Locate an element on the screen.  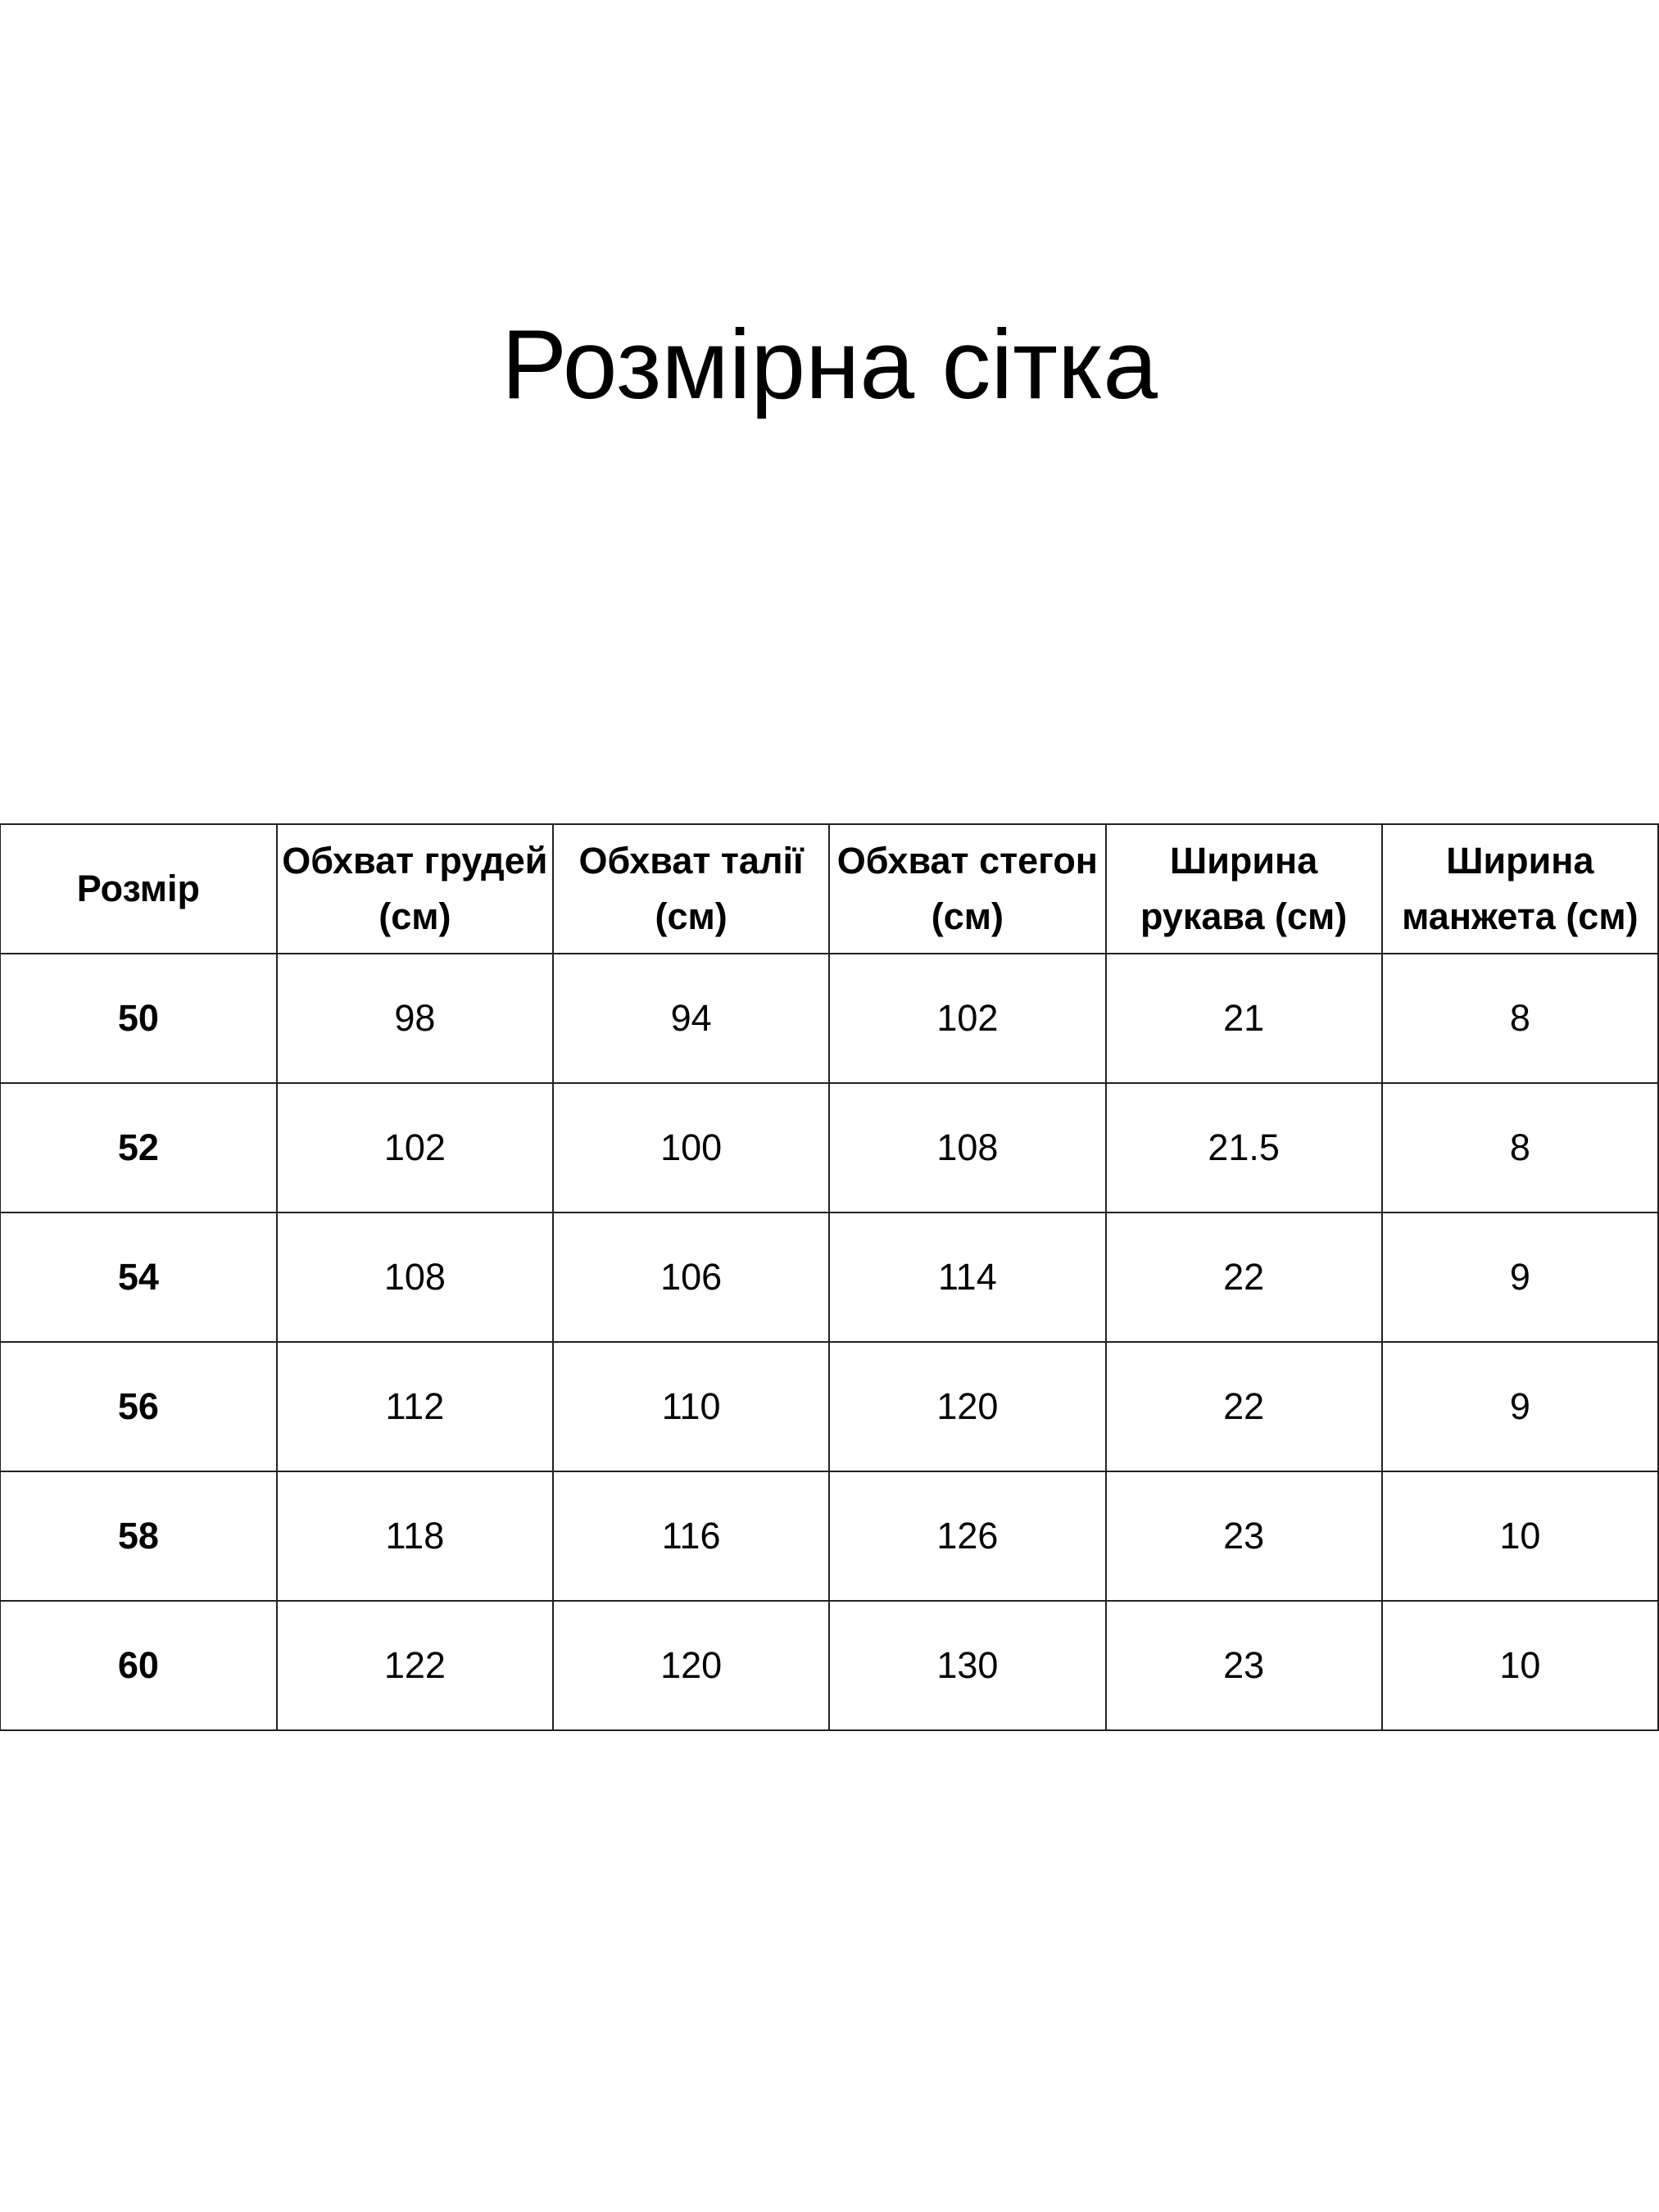
table-row: 56 112 110 120 22 9 is located at coordinates (829, 1406).